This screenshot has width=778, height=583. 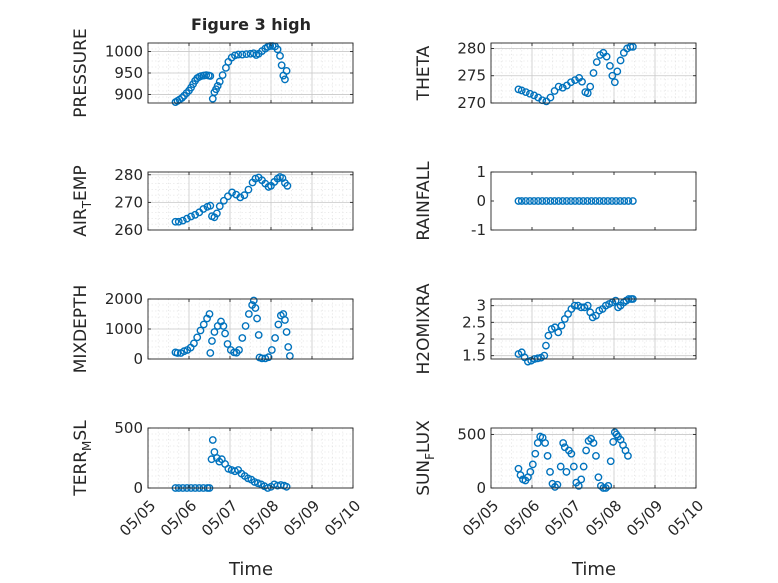 What do you see at coordinates (424, 201) in the screenshot?
I see `y-axis-label: RAINFALL` at bounding box center [424, 201].